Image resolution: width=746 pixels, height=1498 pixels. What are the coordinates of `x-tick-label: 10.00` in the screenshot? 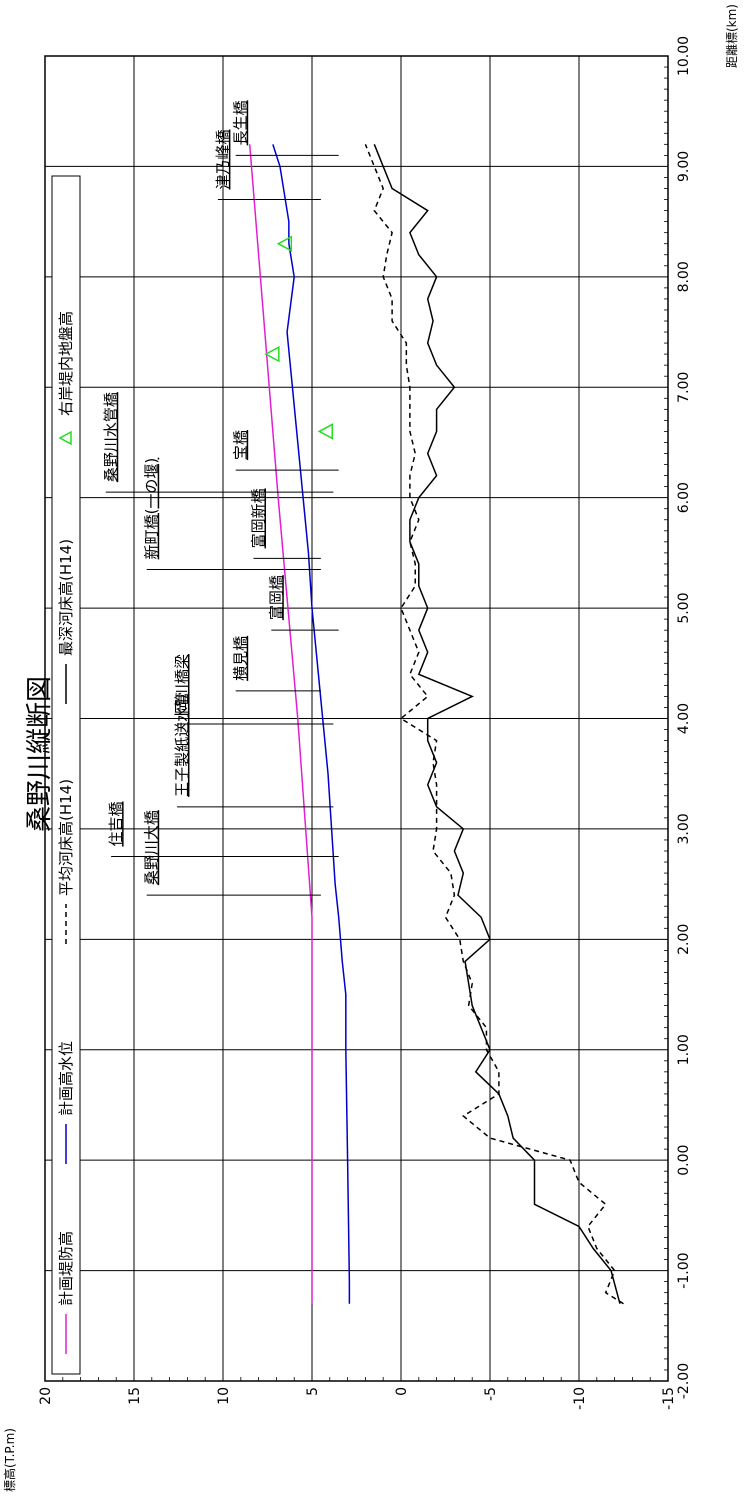 It's located at (684, 56).